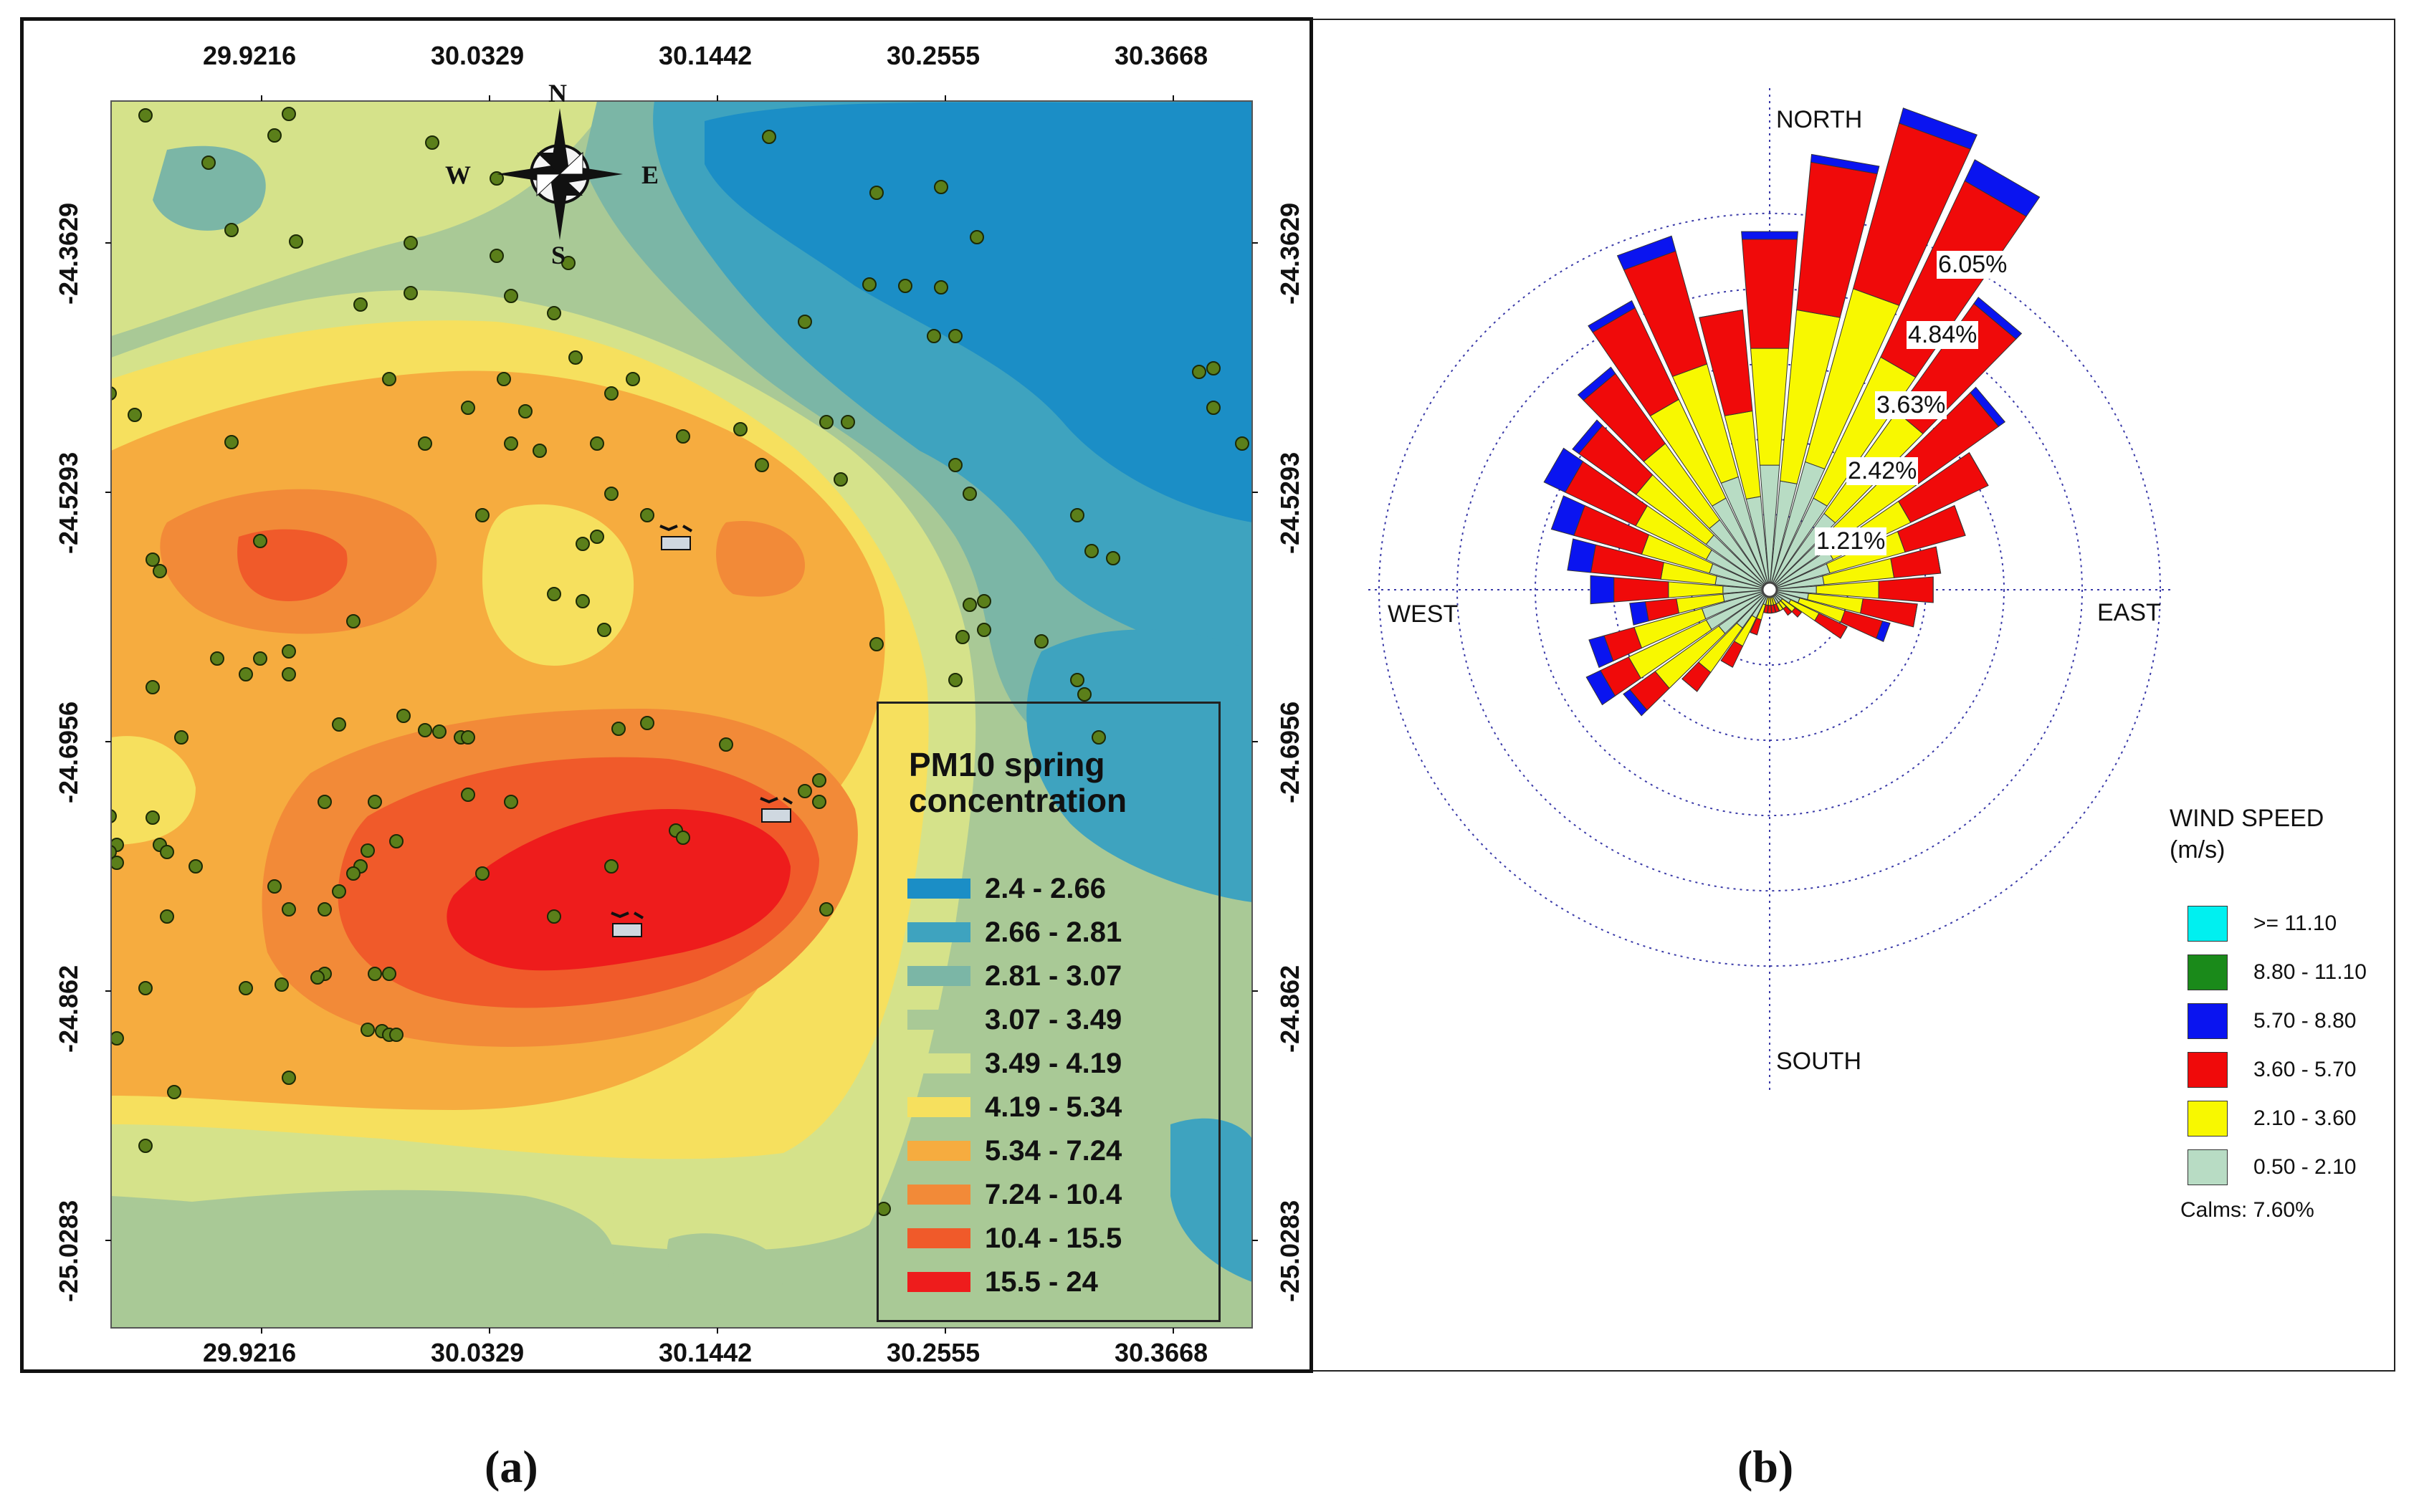  Describe the element at coordinates (1289, 502) in the screenshot. I see `right-tick-label: -24.5293` at that location.